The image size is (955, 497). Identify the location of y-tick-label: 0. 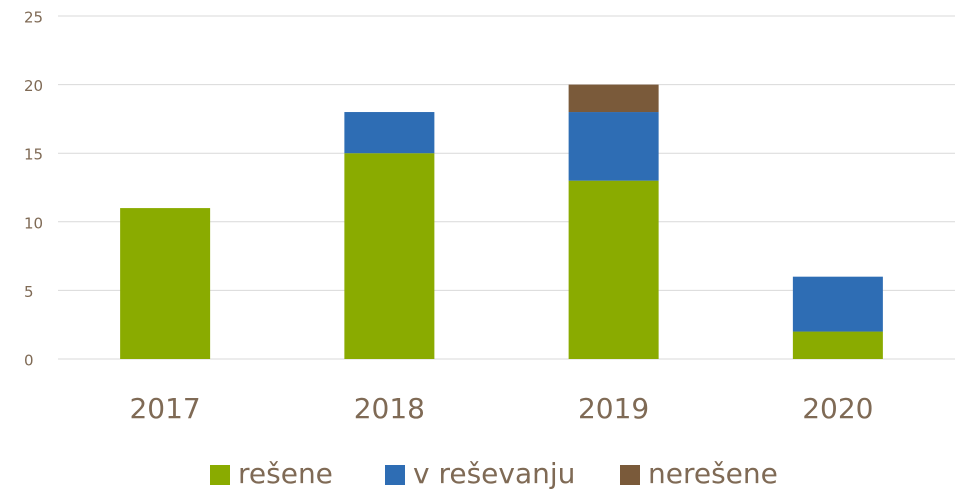
(29, 361).